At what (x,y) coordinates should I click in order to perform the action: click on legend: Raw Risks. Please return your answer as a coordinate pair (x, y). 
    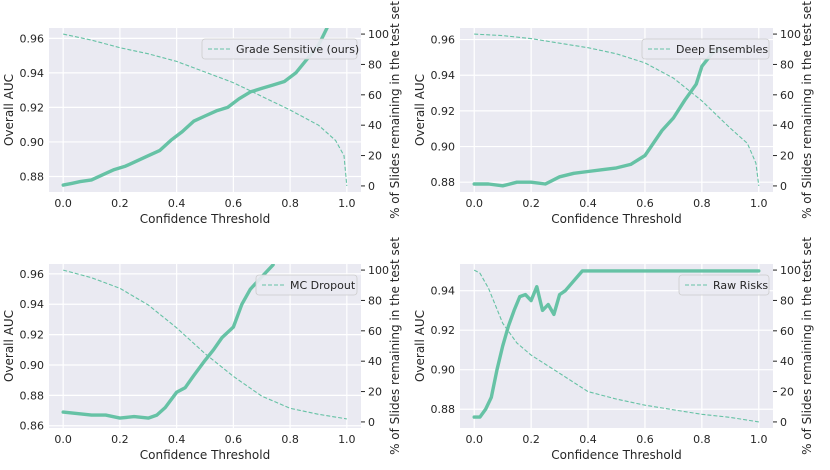
    Looking at the image, I should click on (724, 285).